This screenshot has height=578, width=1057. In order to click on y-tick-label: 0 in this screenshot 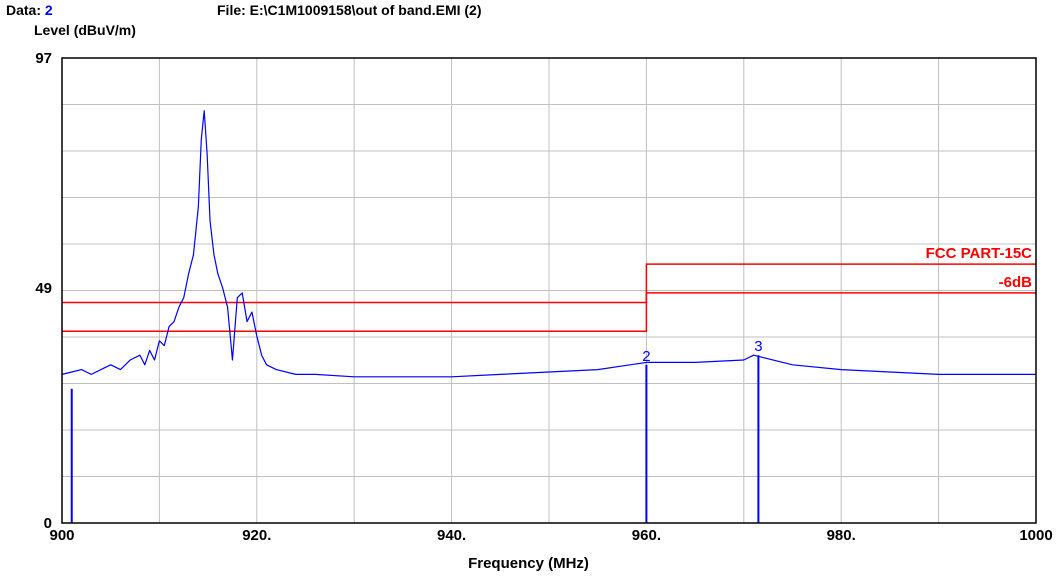, I will do `click(48, 523)`.